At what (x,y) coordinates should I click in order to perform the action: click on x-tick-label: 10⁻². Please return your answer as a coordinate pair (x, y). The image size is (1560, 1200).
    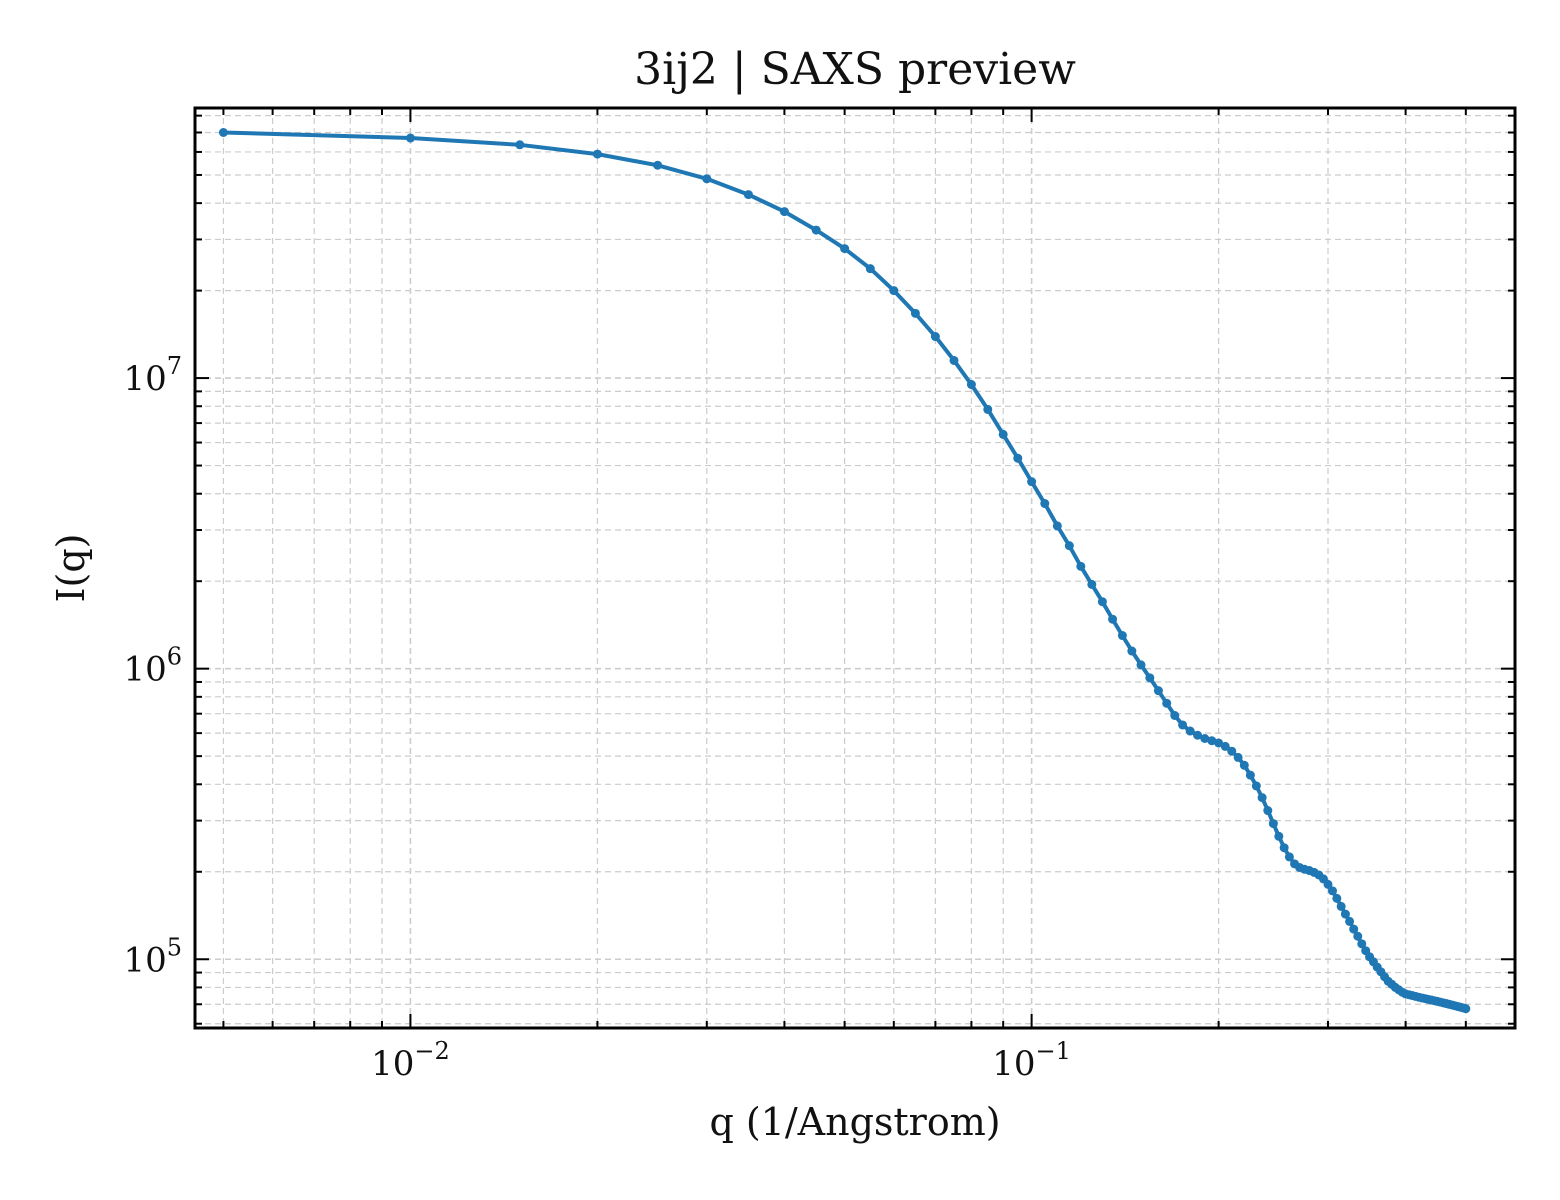
    Looking at the image, I should click on (410, 1060).